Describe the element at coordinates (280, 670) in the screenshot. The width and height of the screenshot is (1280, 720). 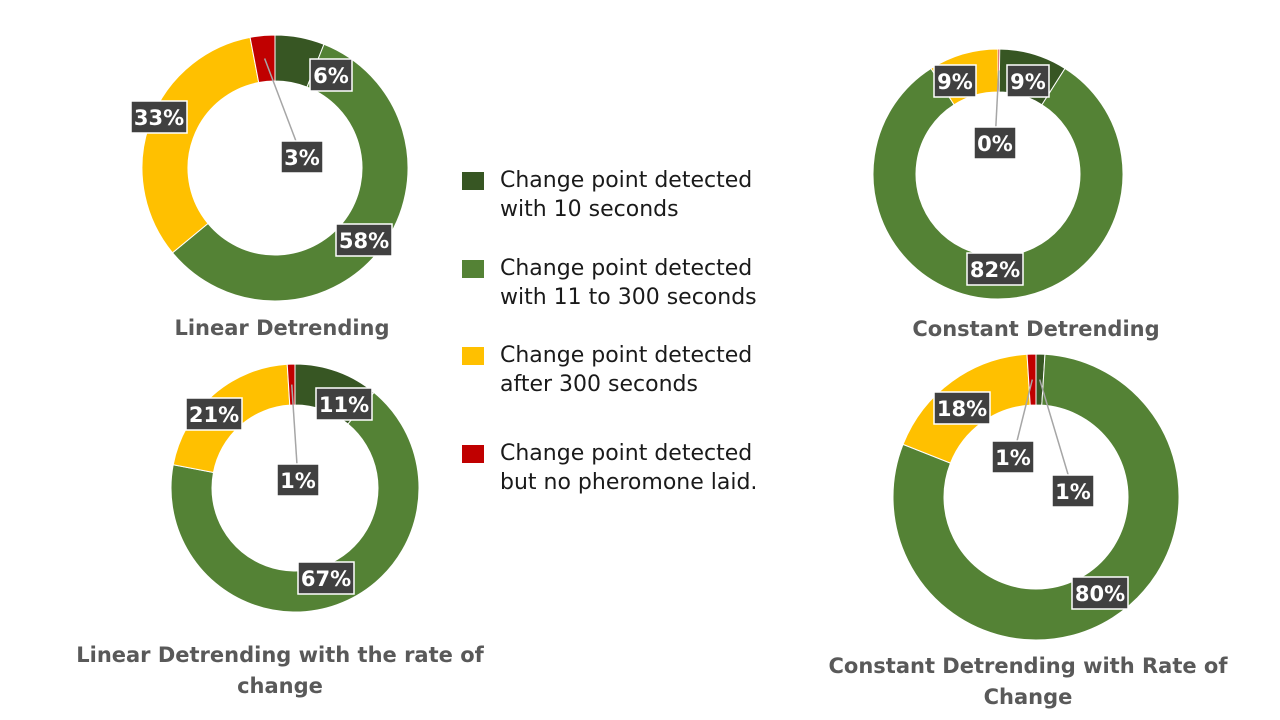
I see `chart-title: Linear Detrending with the rate of change` at that location.